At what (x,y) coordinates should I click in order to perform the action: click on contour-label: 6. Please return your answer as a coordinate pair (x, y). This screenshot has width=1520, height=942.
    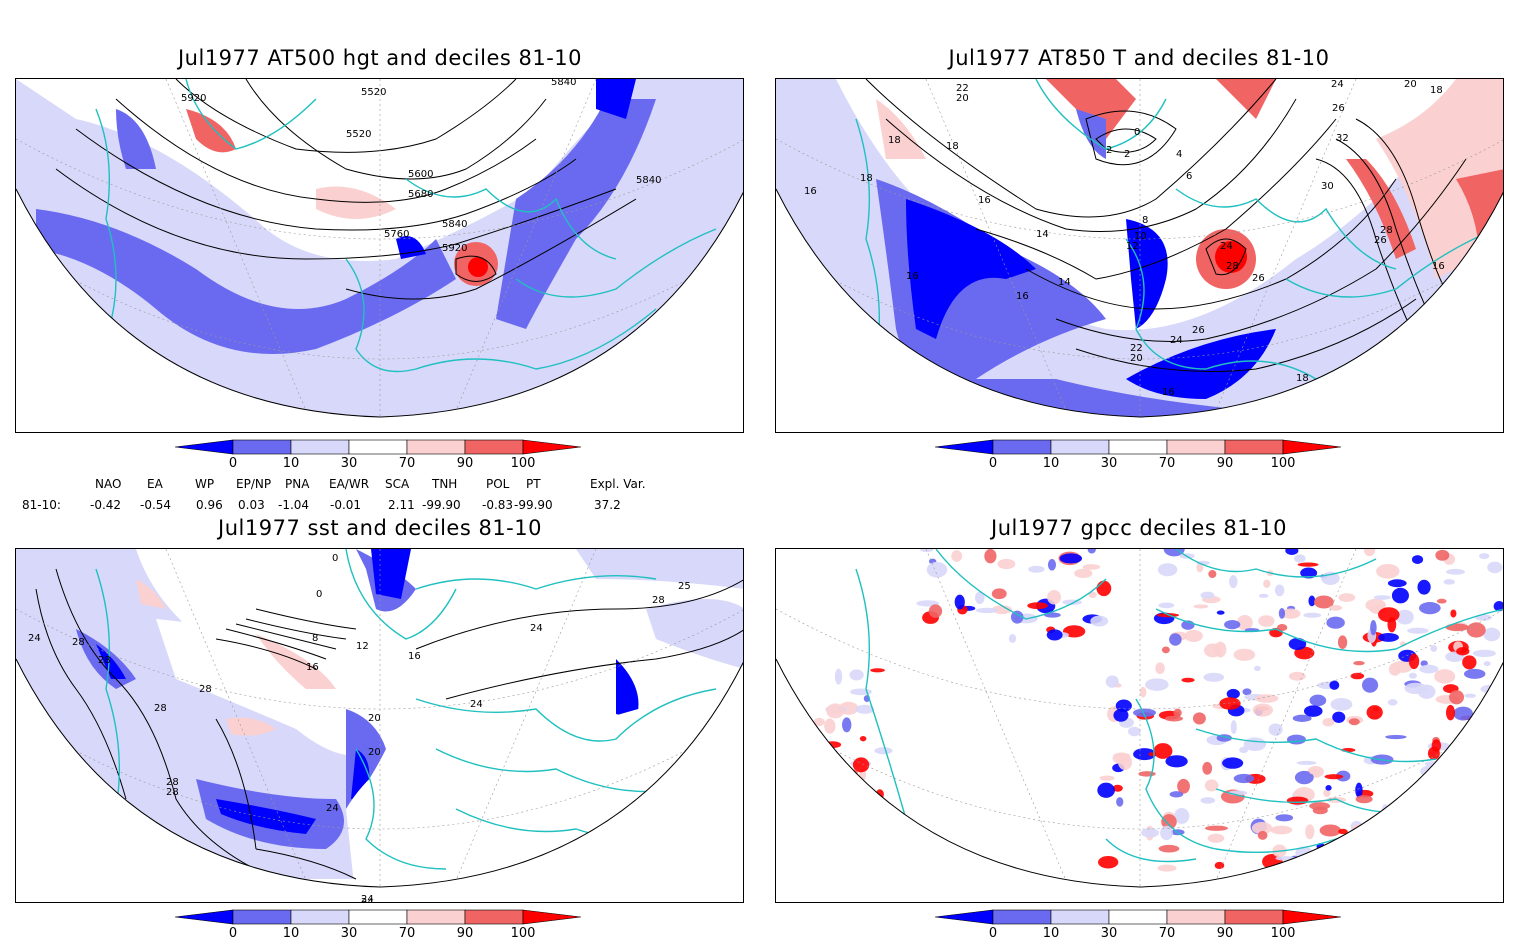
    Looking at the image, I should click on (1189, 176).